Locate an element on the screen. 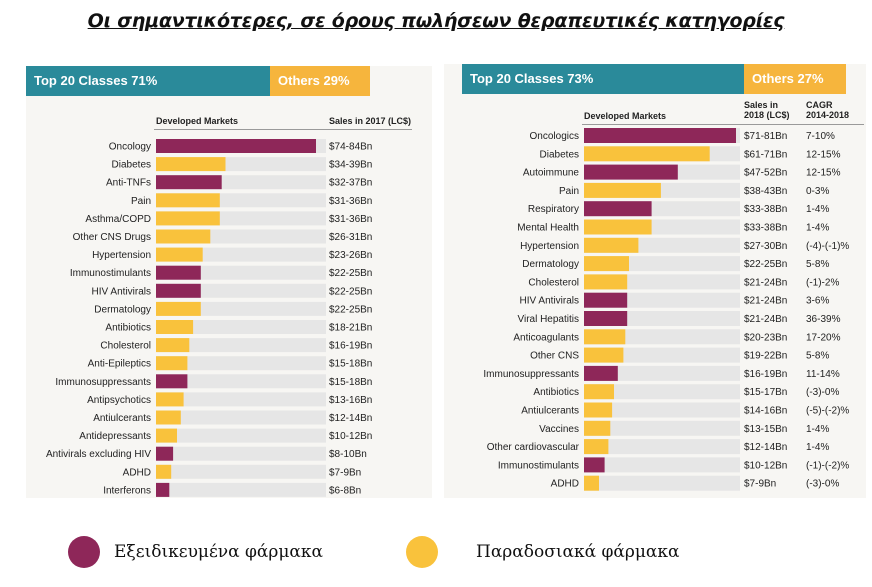  bar-antipsychotics is located at coordinates (170, 399).